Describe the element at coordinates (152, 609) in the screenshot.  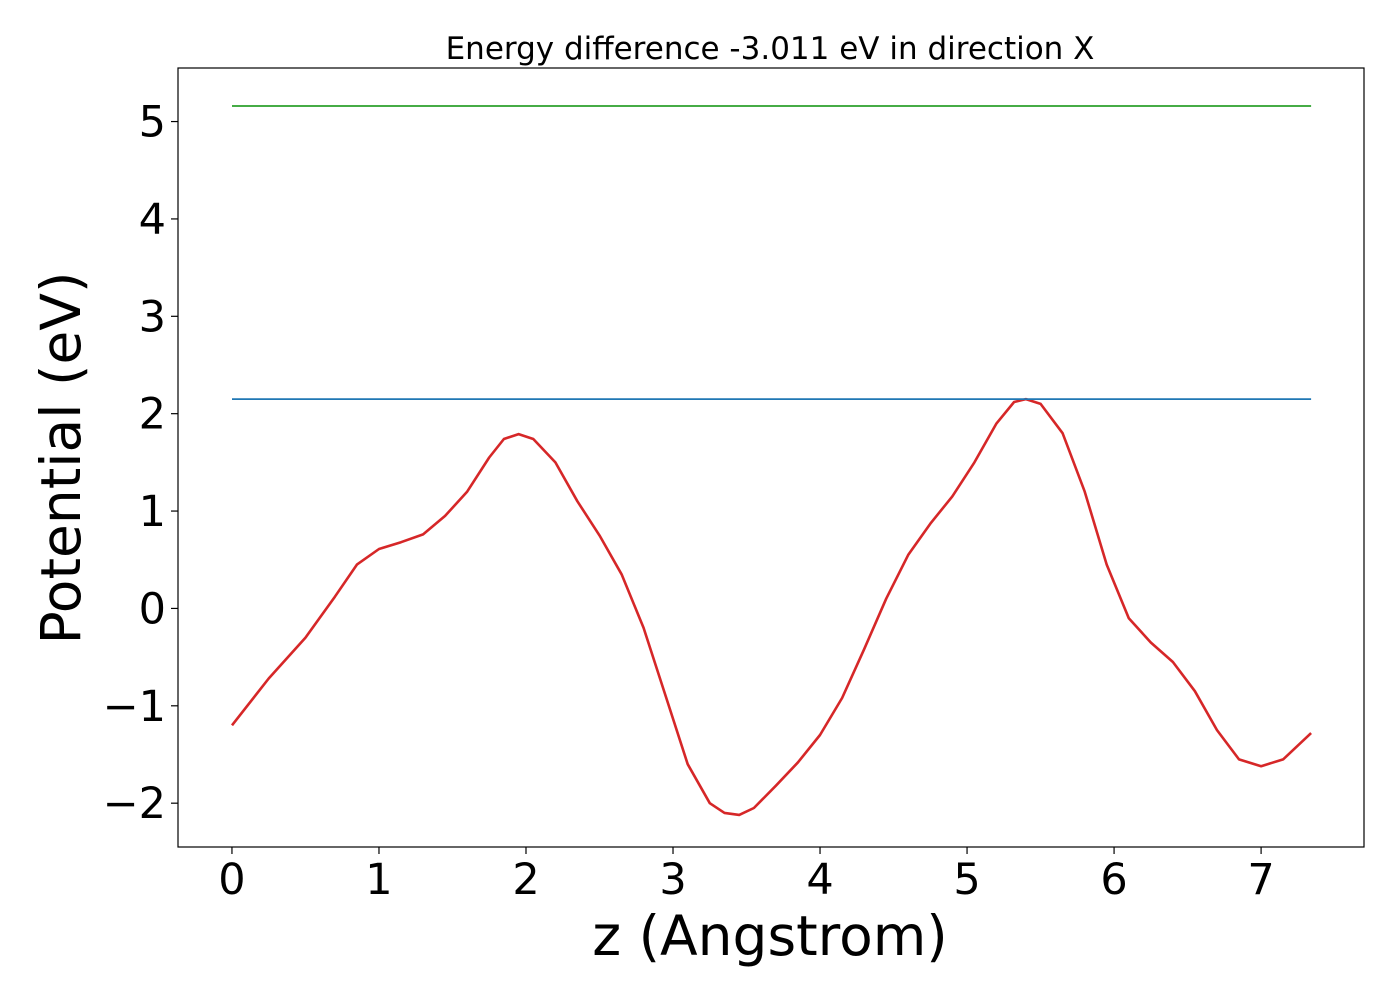
I see `y-tick-label: 0` at that location.